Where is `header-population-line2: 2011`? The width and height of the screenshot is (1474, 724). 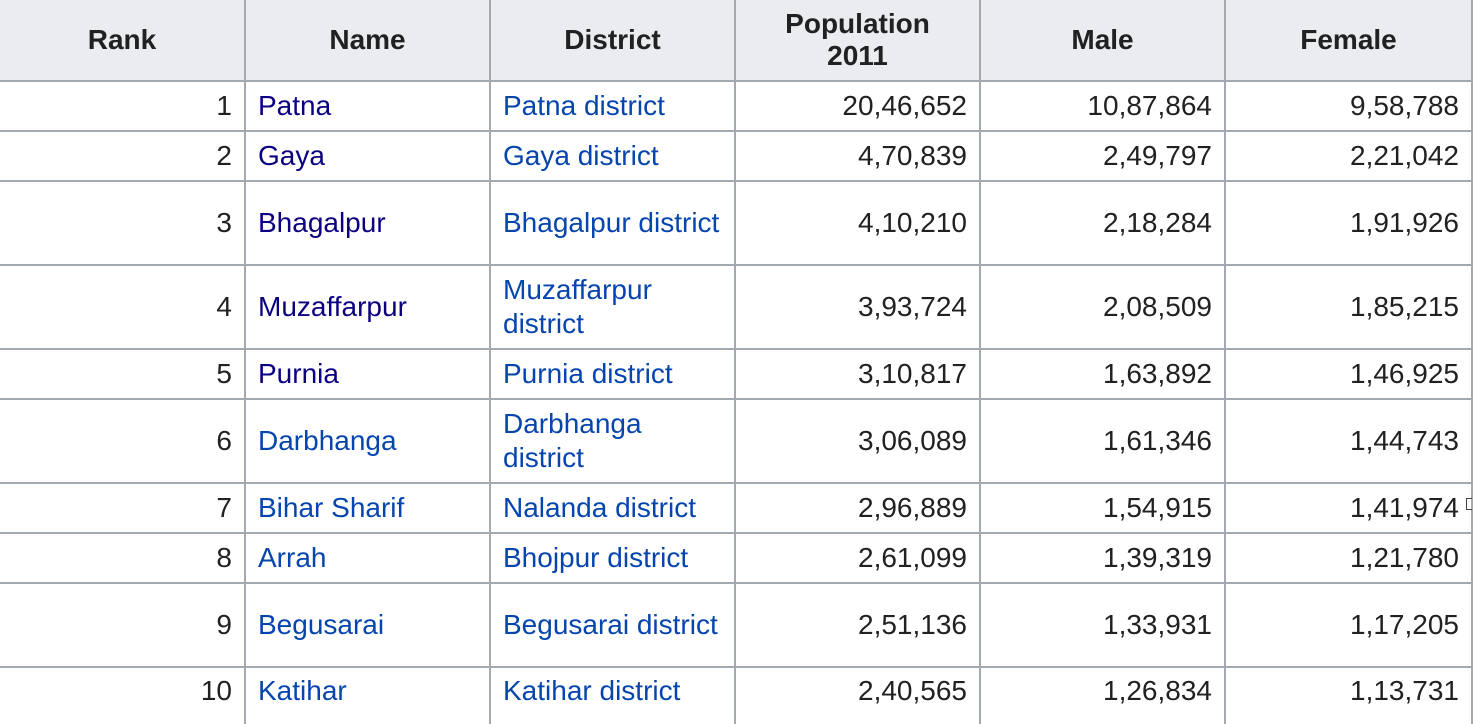
header-population-line2: 2011 is located at coordinates (857, 55).